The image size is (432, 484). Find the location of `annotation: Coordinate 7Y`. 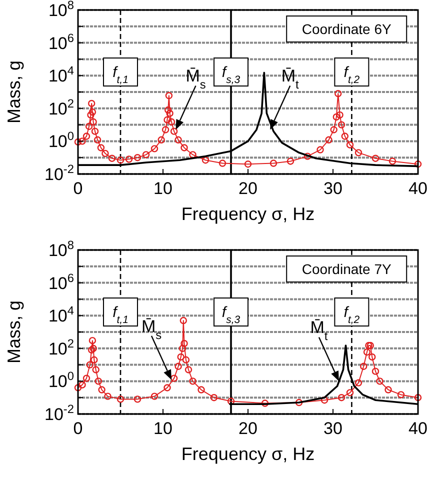

annotation: Coordinate 7Y is located at coordinates (347, 269).